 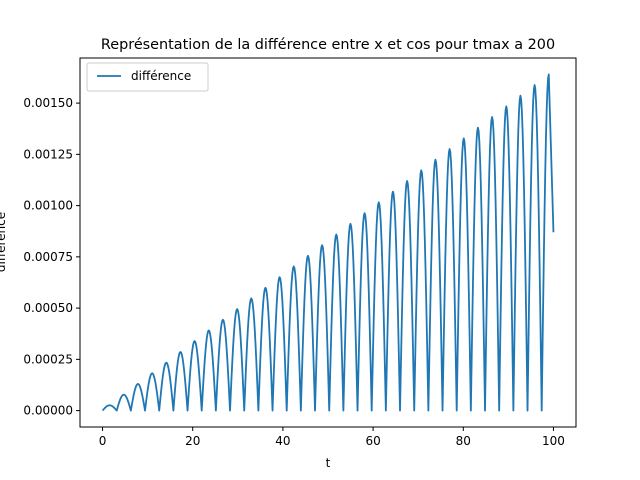 What do you see at coordinates (48, 257) in the screenshot?
I see `y-tick-label: 0.00075` at bounding box center [48, 257].